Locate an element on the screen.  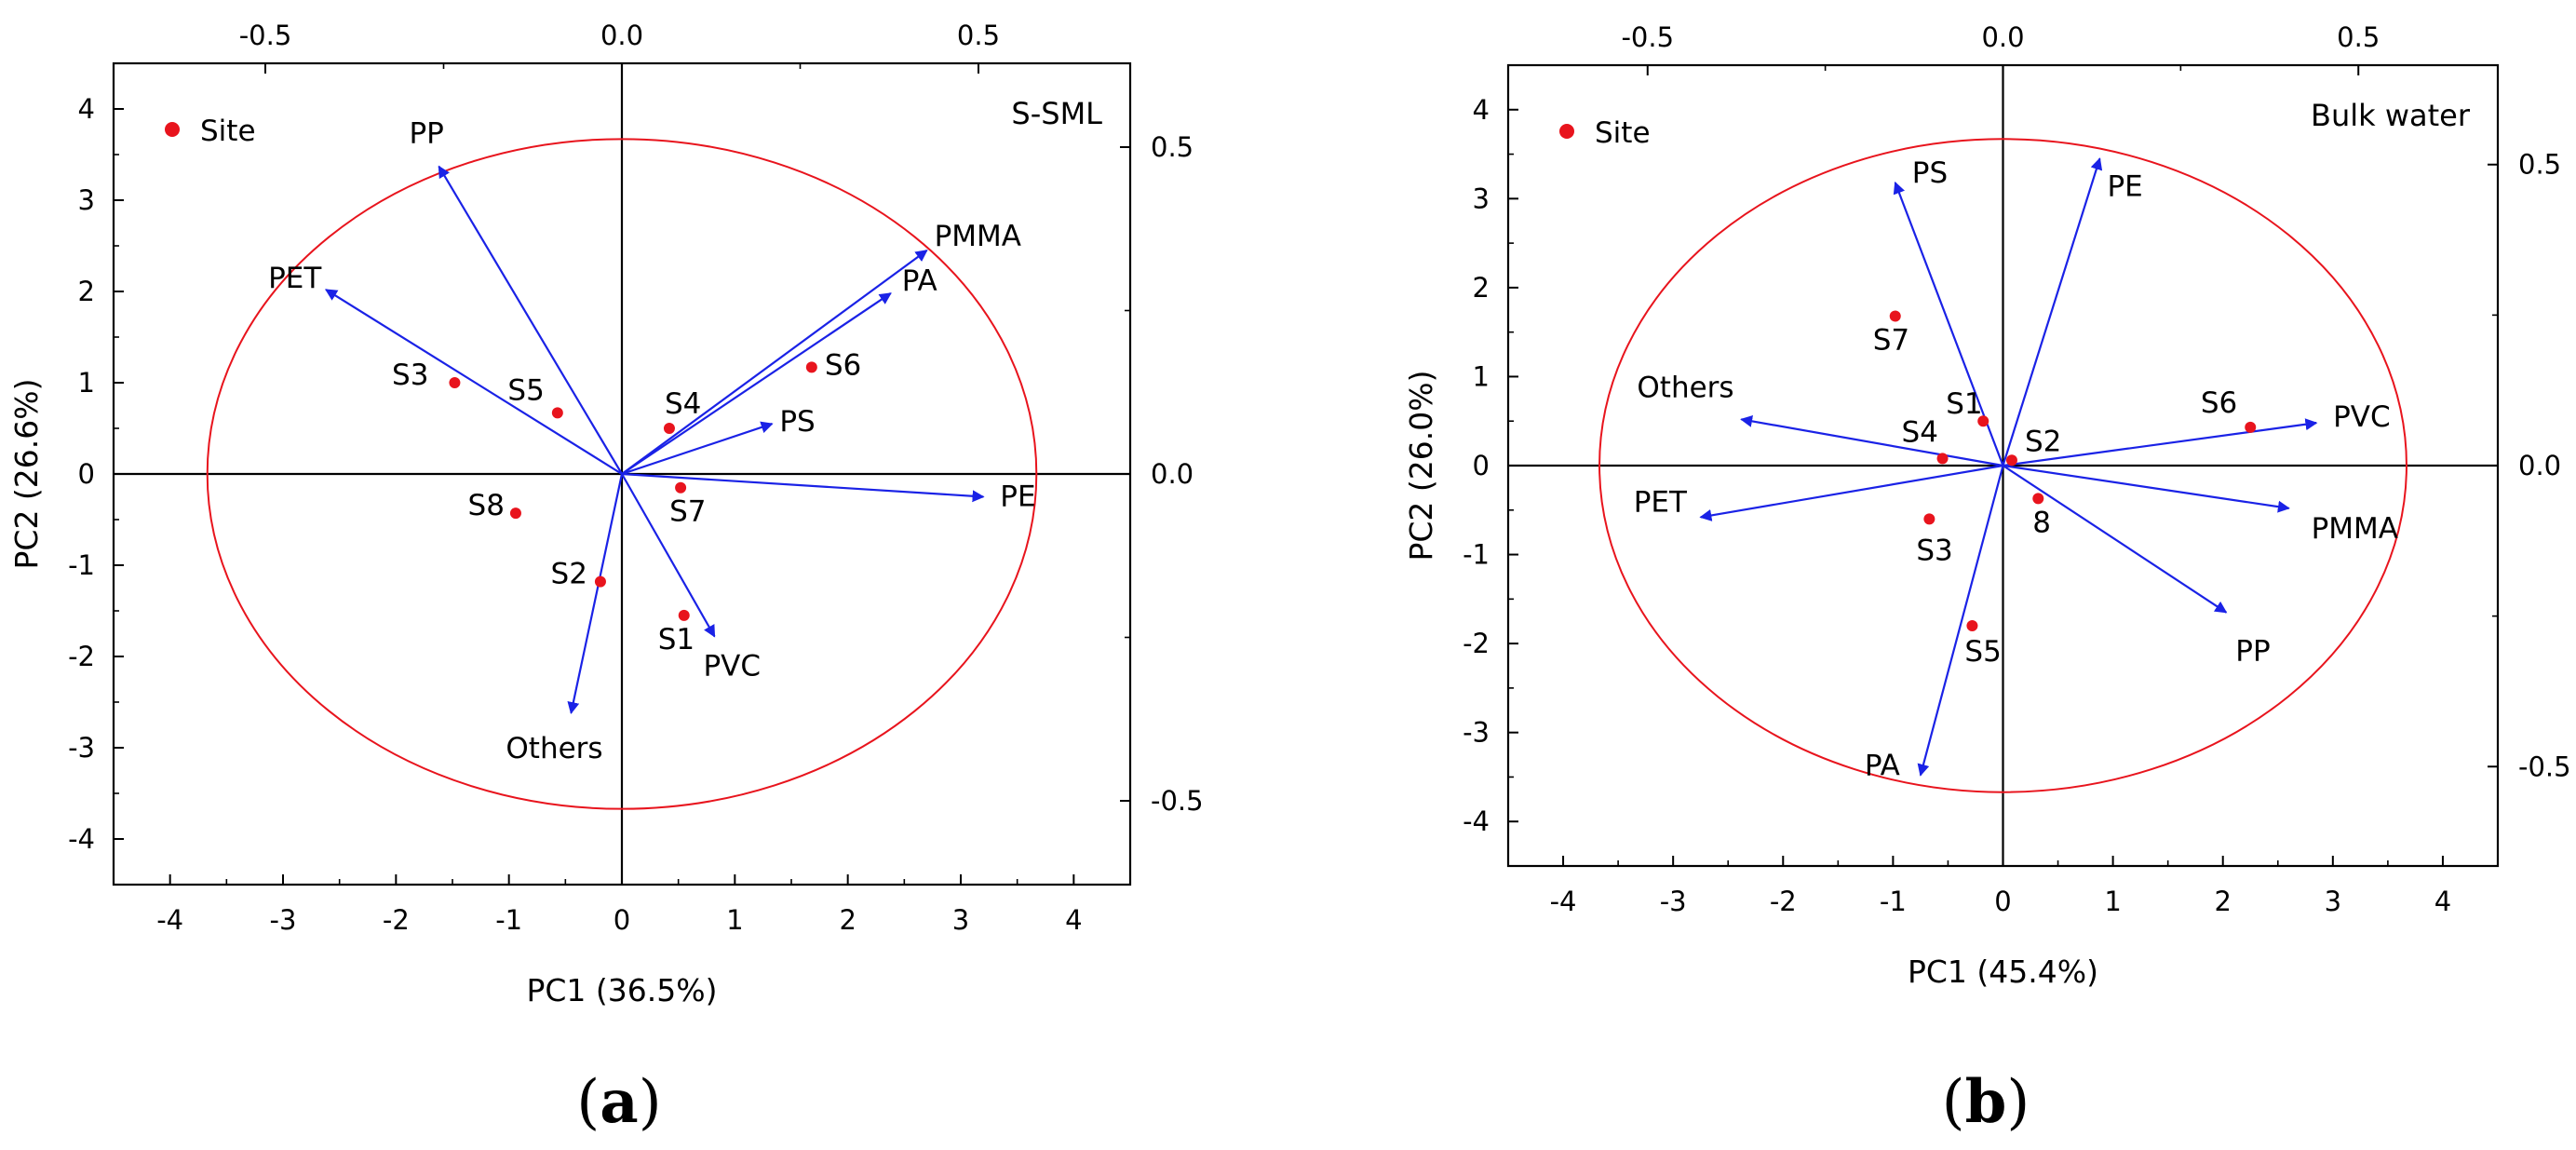
x-axis-title: PC1 (45.4%) is located at coordinates (2003, 972).